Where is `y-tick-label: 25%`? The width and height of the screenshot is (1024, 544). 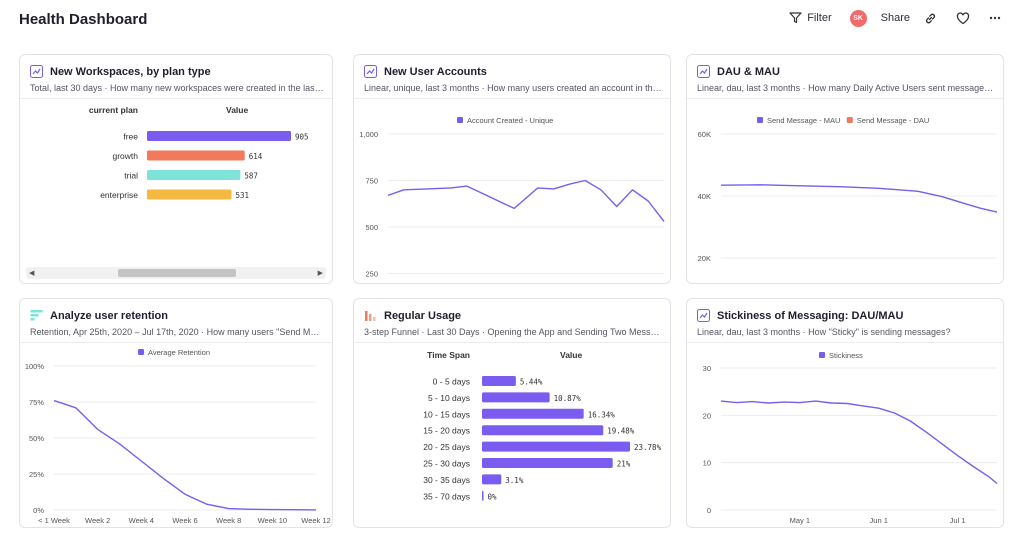 y-tick-label: 25% is located at coordinates (36, 474).